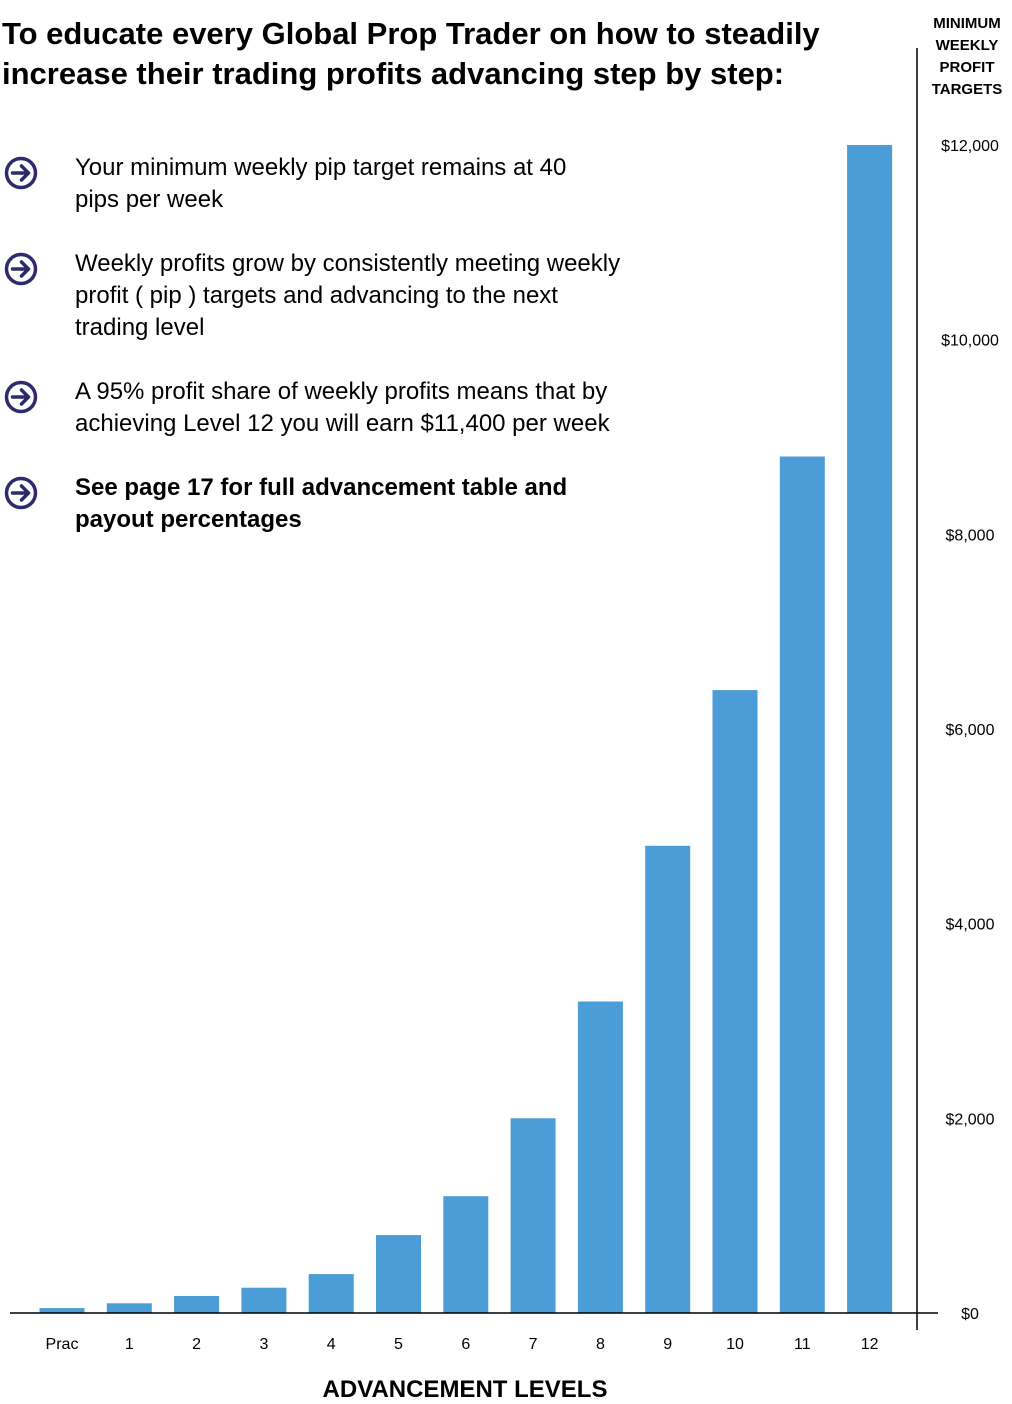 The height and width of the screenshot is (1404, 1012). What do you see at coordinates (129, 1344) in the screenshot?
I see `x-tick-label: 1` at bounding box center [129, 1344].